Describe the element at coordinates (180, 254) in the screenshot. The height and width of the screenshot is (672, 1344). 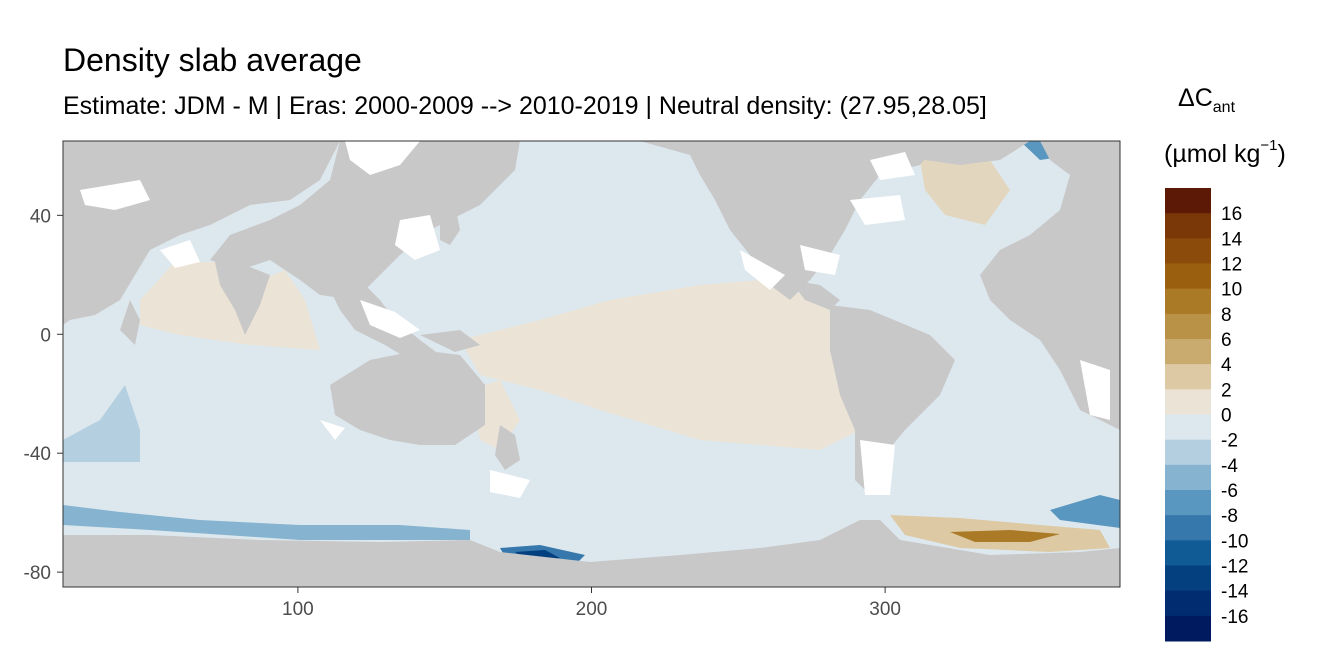
I see `nodata-arabian-strip` at that location.